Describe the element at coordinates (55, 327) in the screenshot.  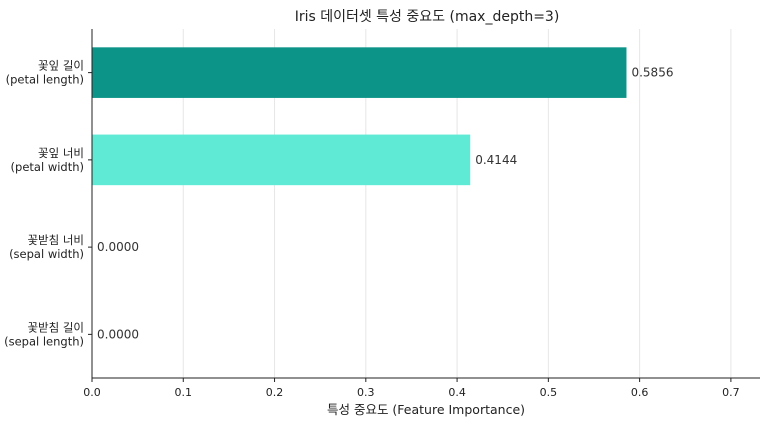
I see `y-tick-label: 꽃받침 길이` at that location.